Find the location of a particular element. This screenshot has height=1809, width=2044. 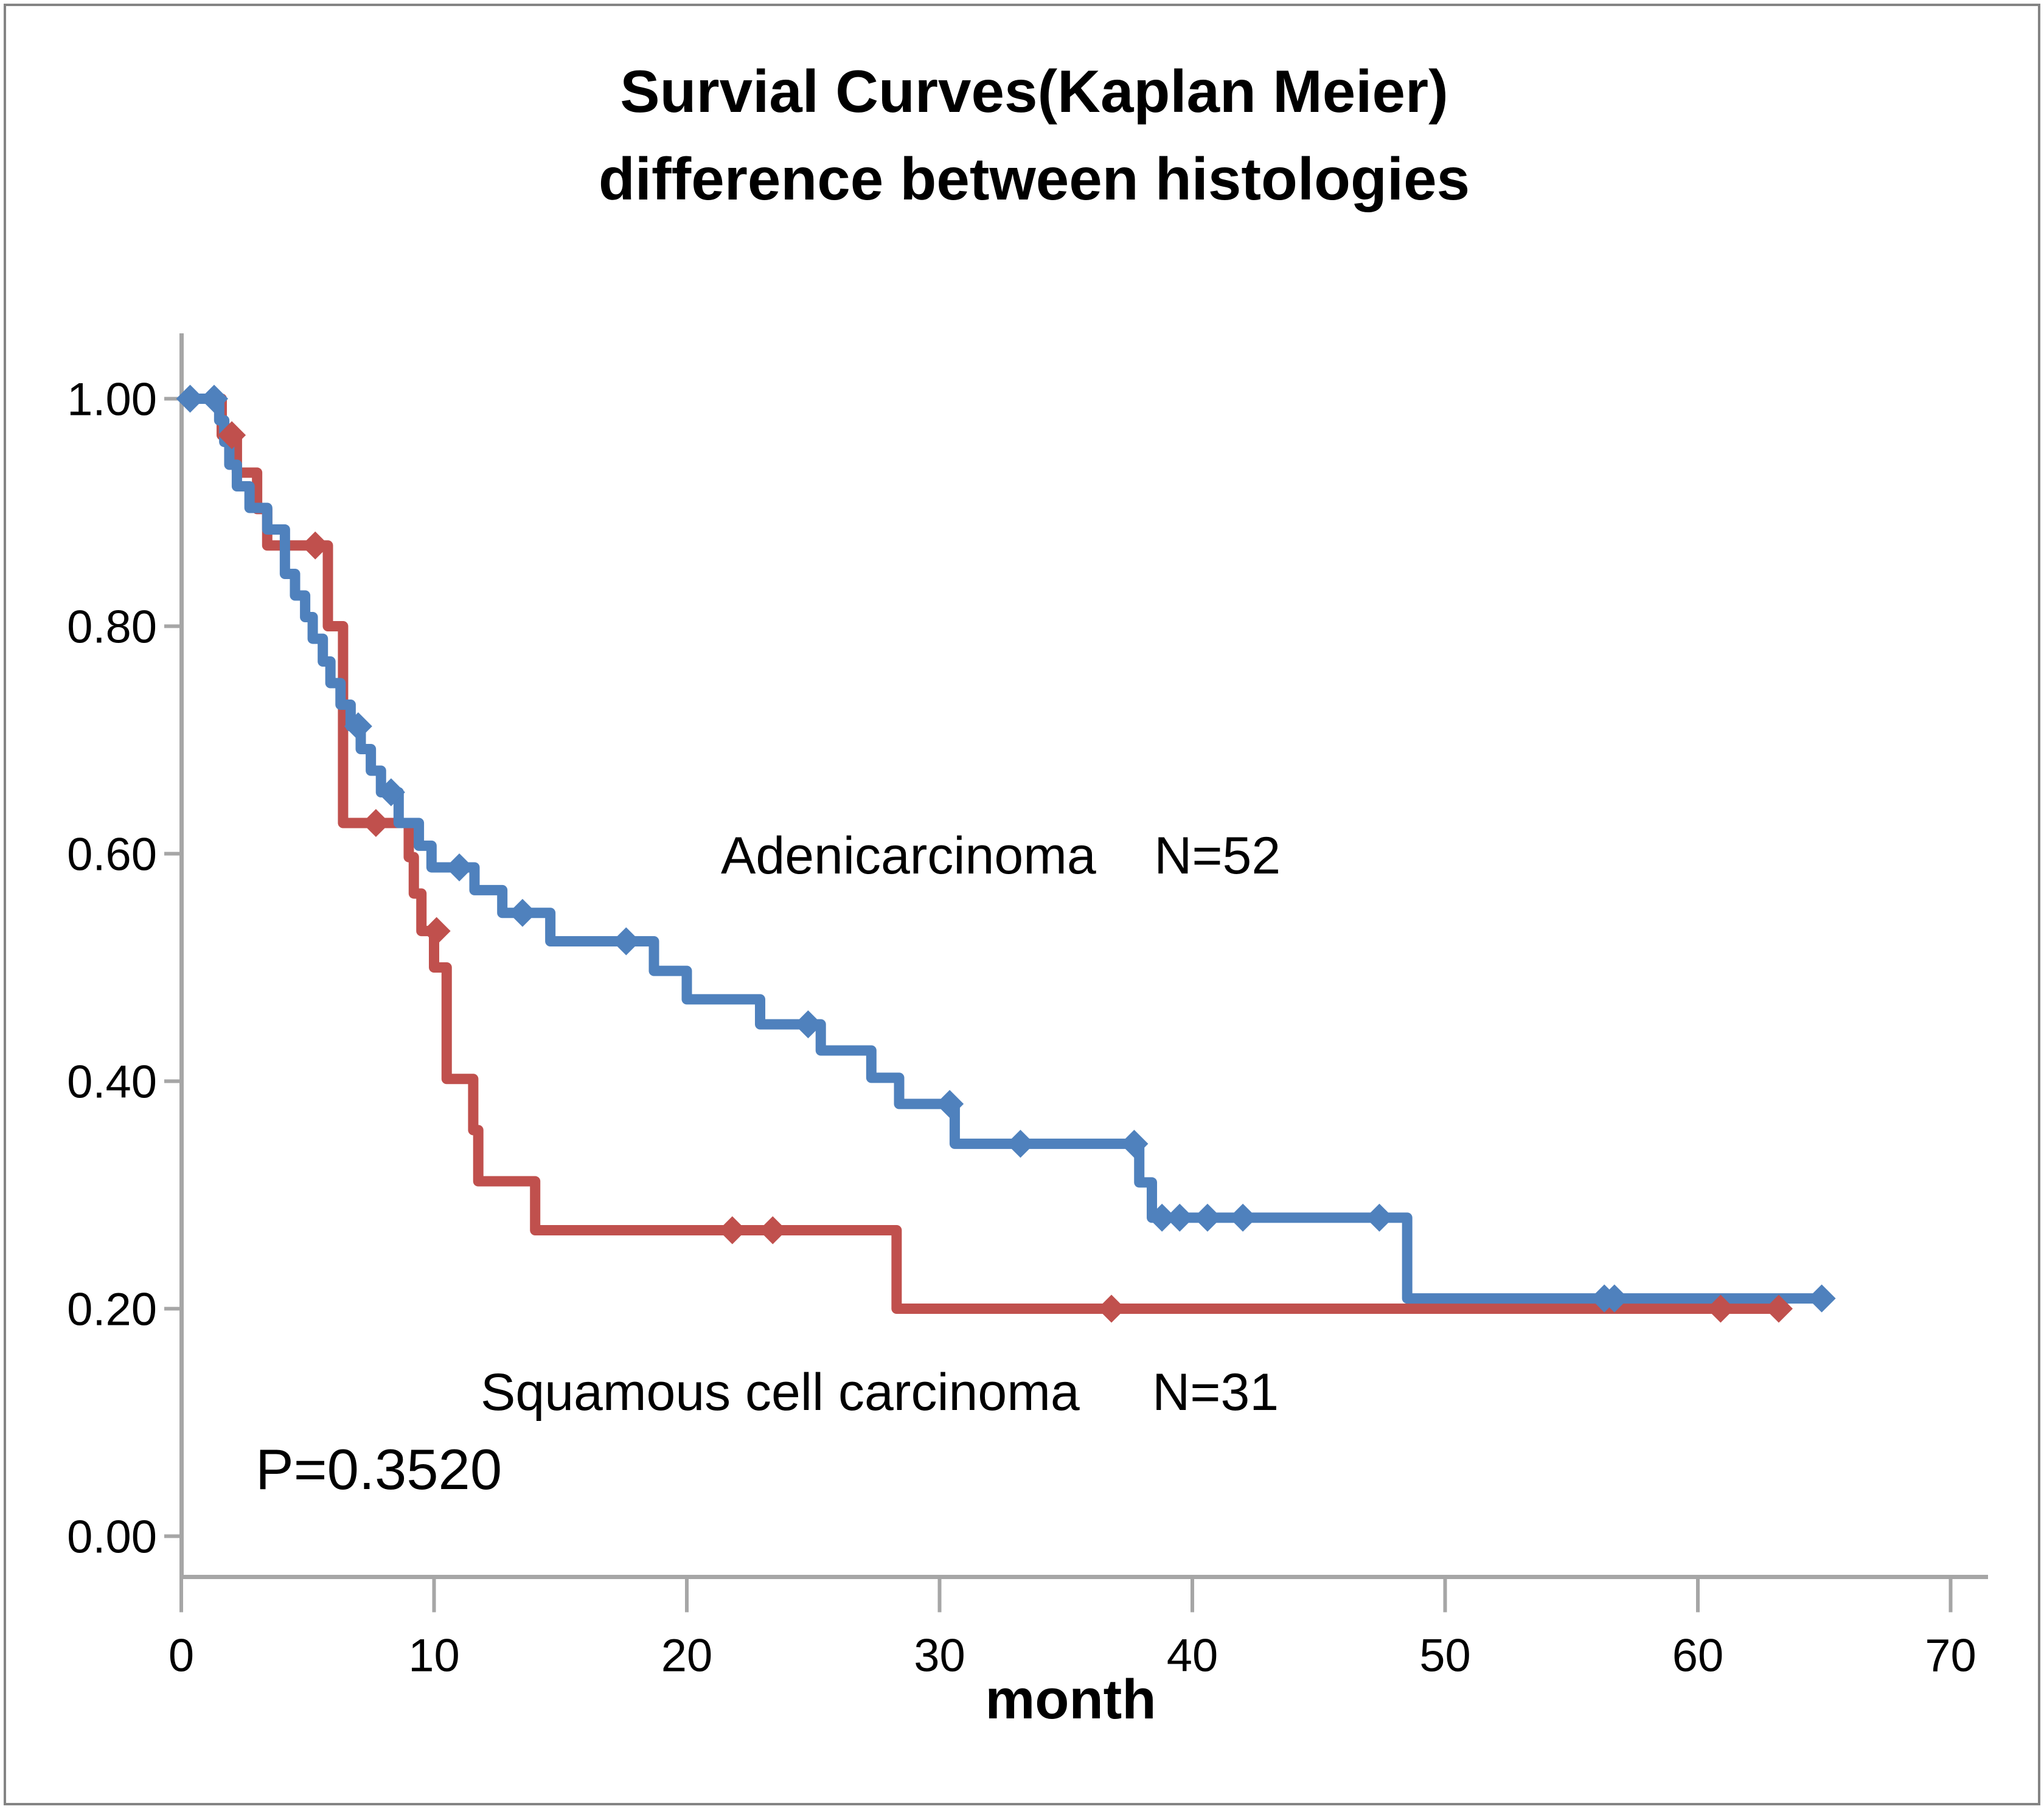

x-tick-label: 30 is located at coordinates (939, 1656).